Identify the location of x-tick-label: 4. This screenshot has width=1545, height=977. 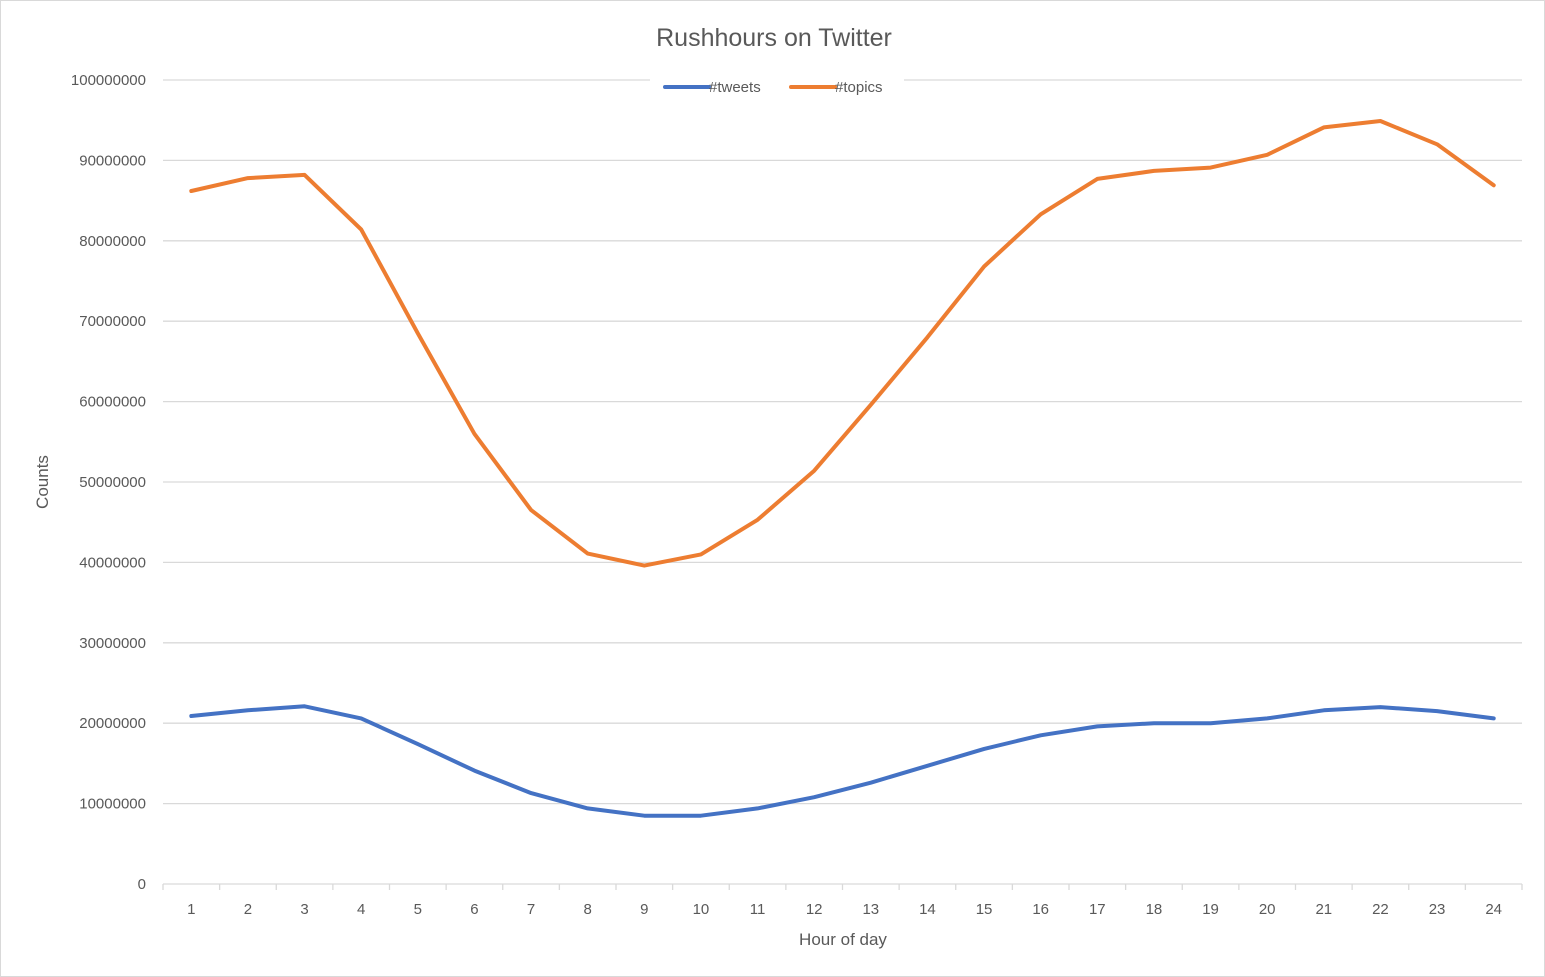
(361, 909).